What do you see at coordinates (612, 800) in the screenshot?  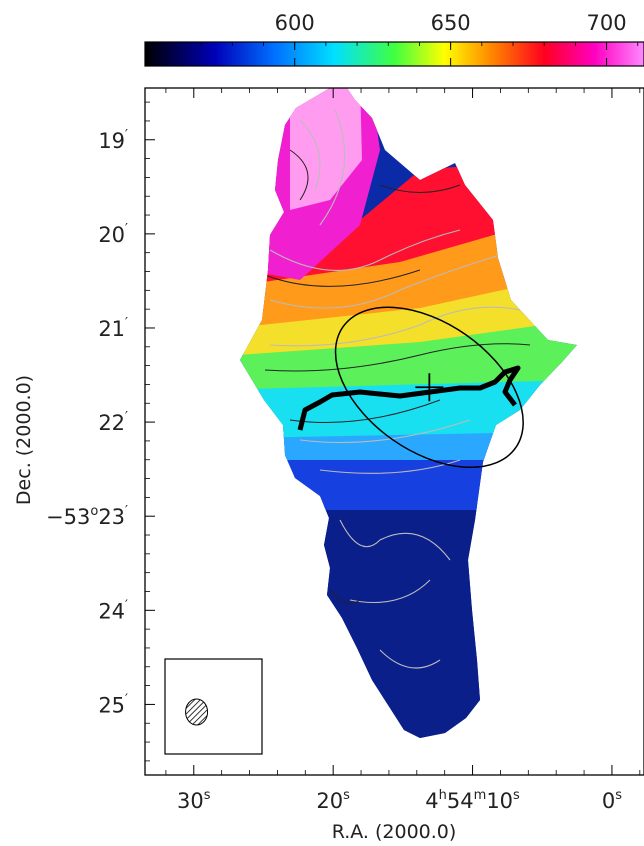 I see `x-tick-label: 0s` at bounding box center [612, 800].